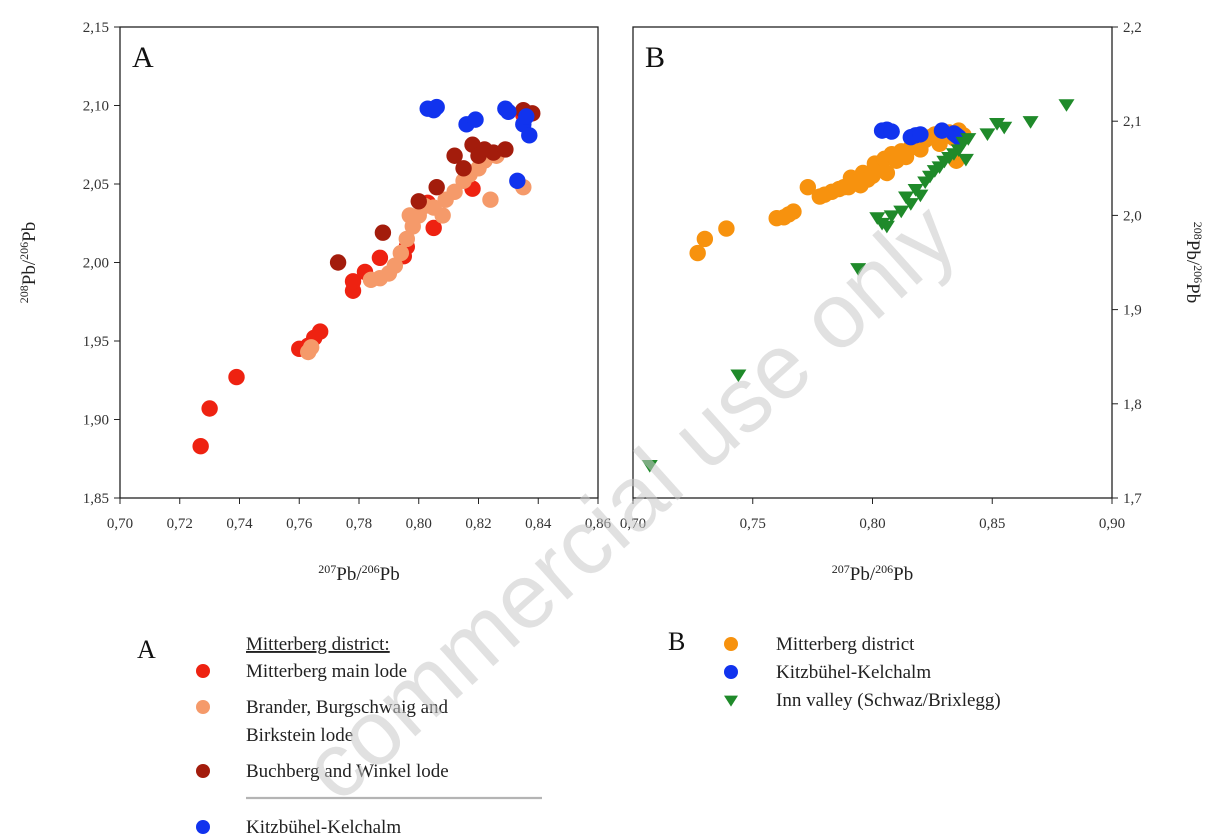 Image resolution: width=1206 pixels, height=839 pixels. I want to click on x-tick-label: 0,84, so click(538, 524).